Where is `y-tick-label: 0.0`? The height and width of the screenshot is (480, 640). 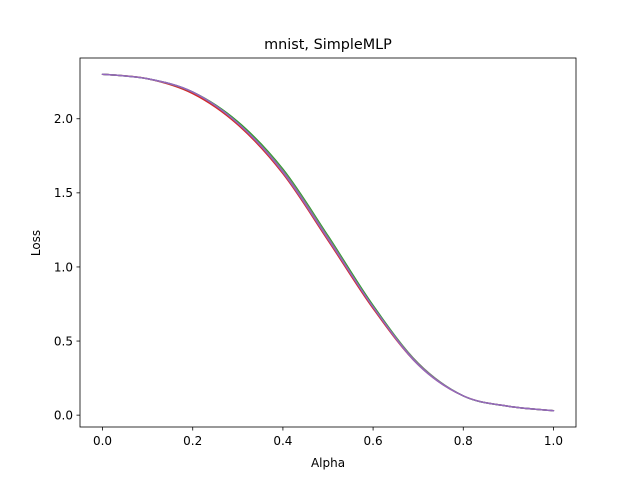
y-tick-label: 0.0 is located at coordinates (63, 415).